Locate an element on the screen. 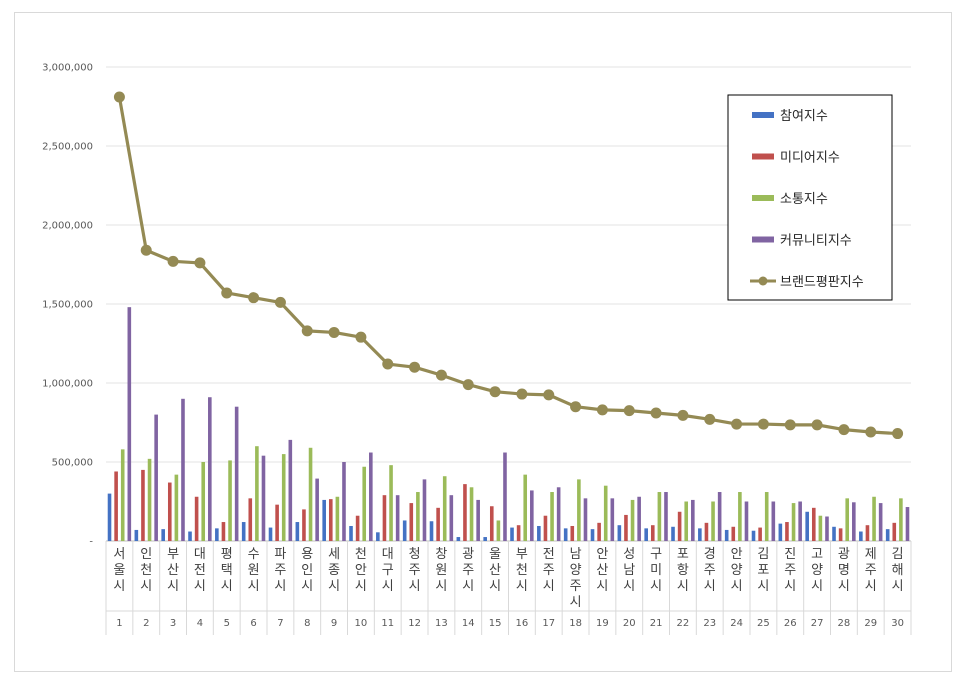 Image resolution: width=966 pixels, height=685 pixels. x-rank-label: 16 is located at coordinates (522, 623).